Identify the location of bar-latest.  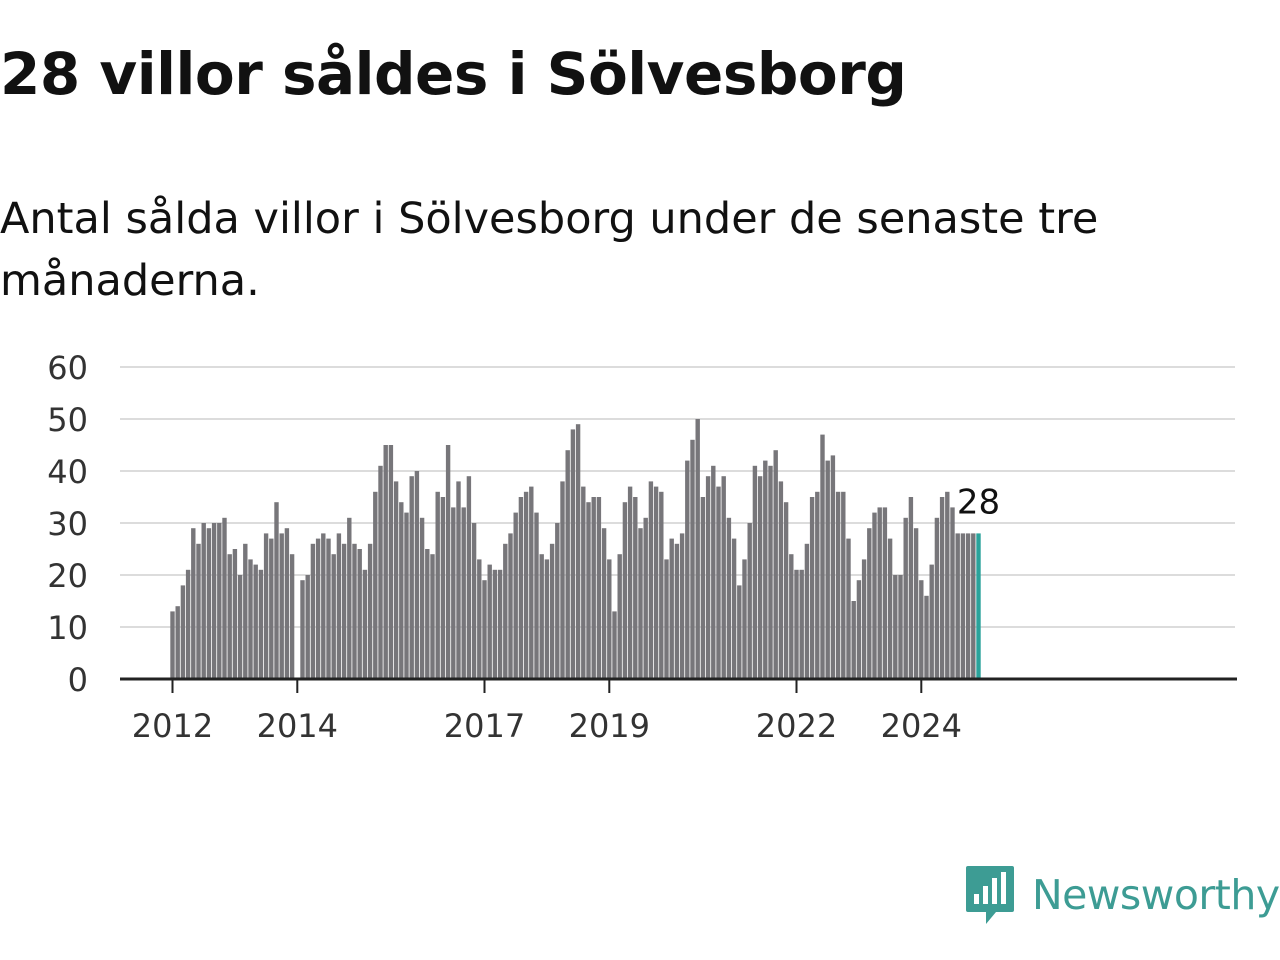
(978, 606).